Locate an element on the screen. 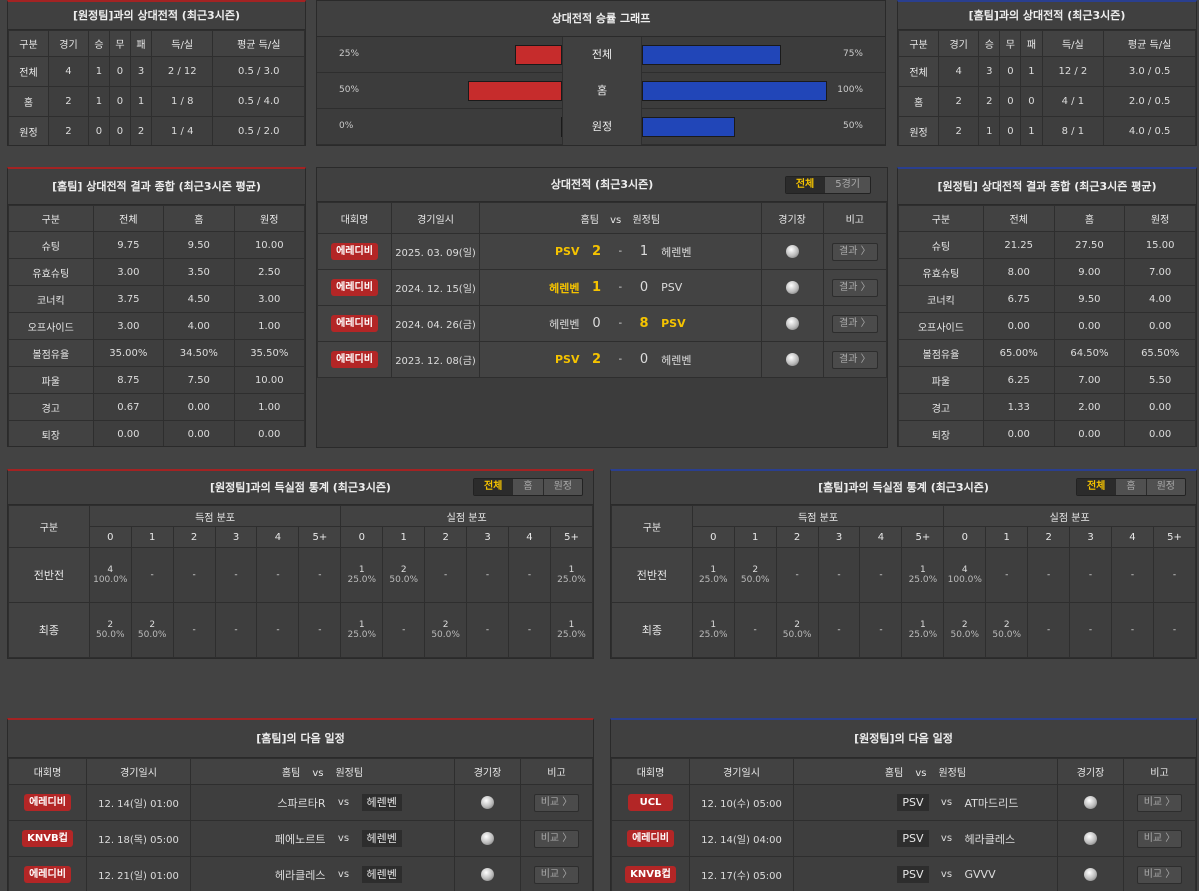 The height and width of the screenshot is (891, 1199). column-header: 홈 is located at coordinates (199, 218).